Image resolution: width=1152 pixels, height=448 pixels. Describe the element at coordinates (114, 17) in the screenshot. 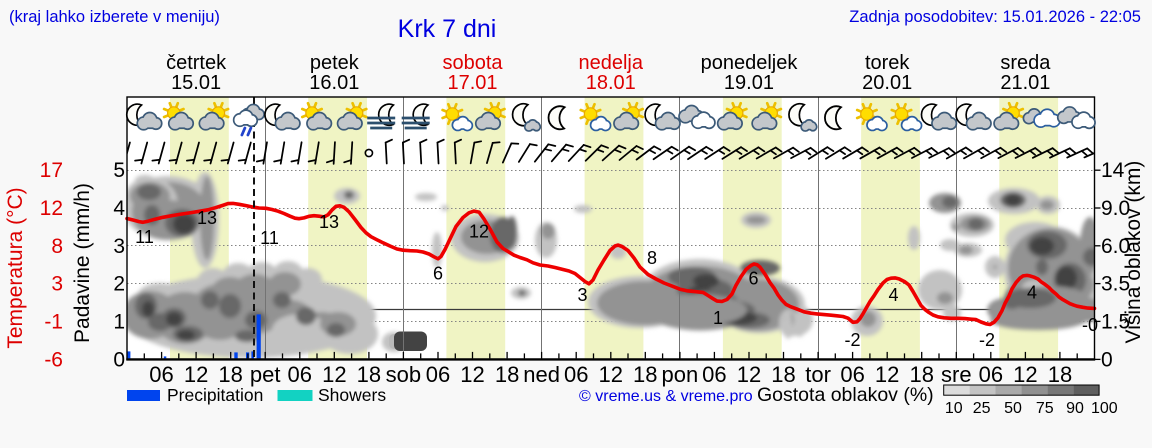

I see `svg-text: (kraj lahko izberete v meniju)` at that location.